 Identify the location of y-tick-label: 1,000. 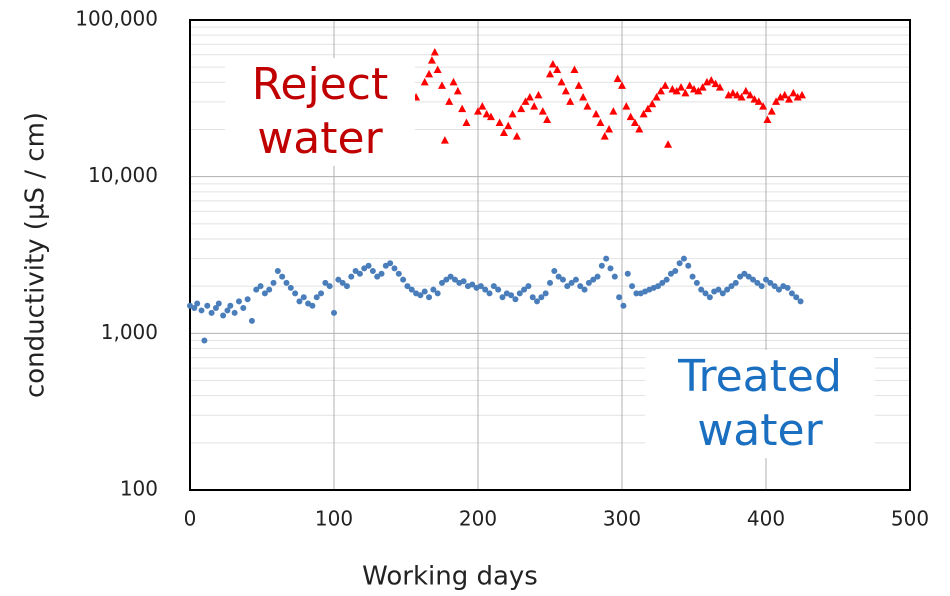
(129, 332).